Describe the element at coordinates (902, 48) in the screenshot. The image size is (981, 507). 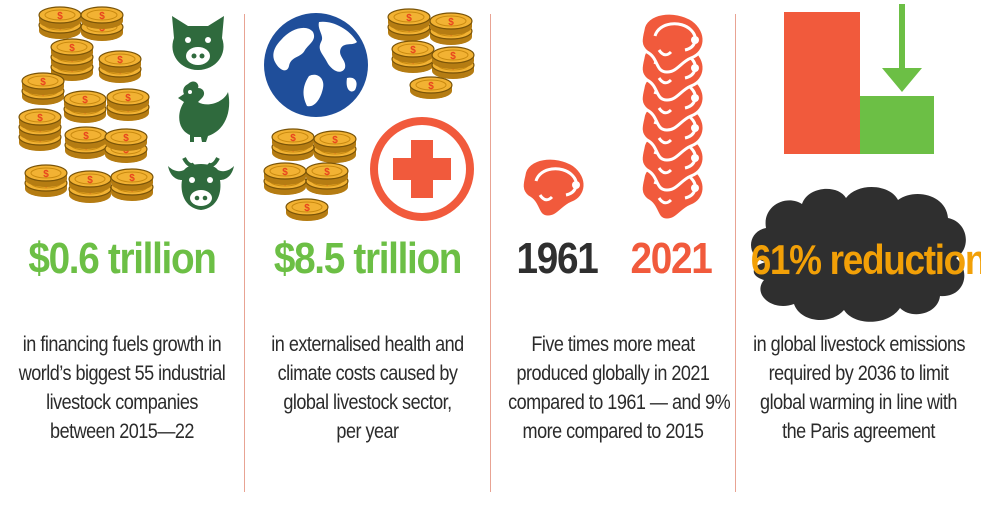
I see `down-arrow-icon` at that location.